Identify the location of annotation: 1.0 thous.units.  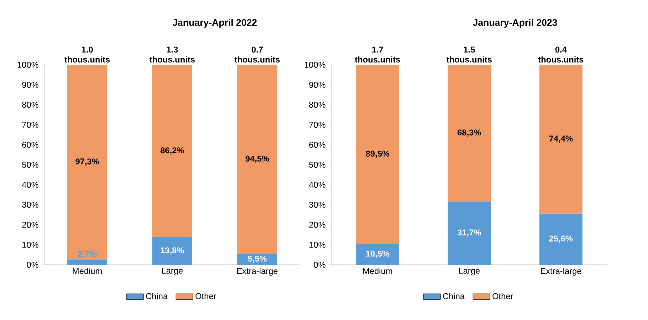
(87, 54).